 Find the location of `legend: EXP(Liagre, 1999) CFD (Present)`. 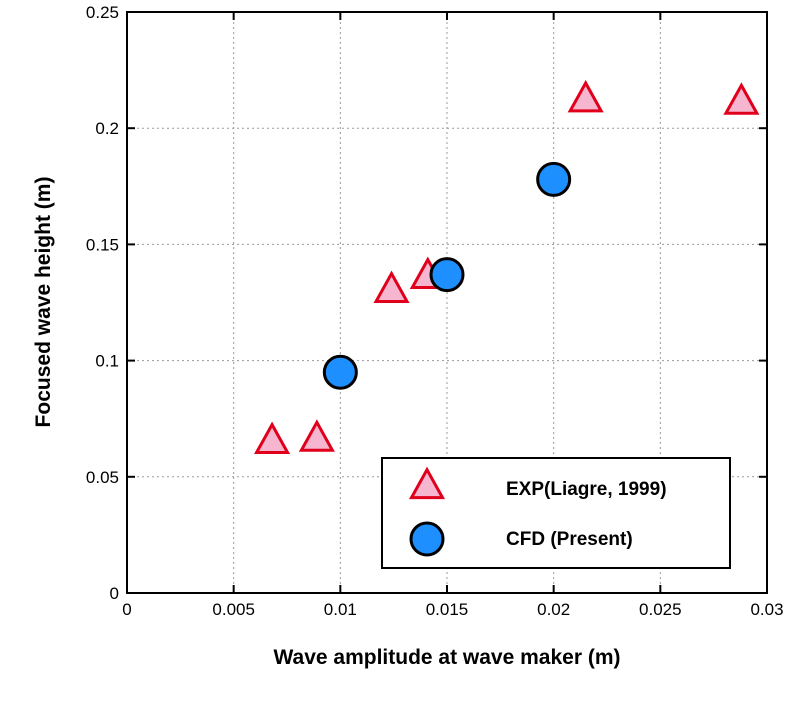

legend: EXP(Liagre, 1999) CFD (Present) is located at coordinates (556, 513).